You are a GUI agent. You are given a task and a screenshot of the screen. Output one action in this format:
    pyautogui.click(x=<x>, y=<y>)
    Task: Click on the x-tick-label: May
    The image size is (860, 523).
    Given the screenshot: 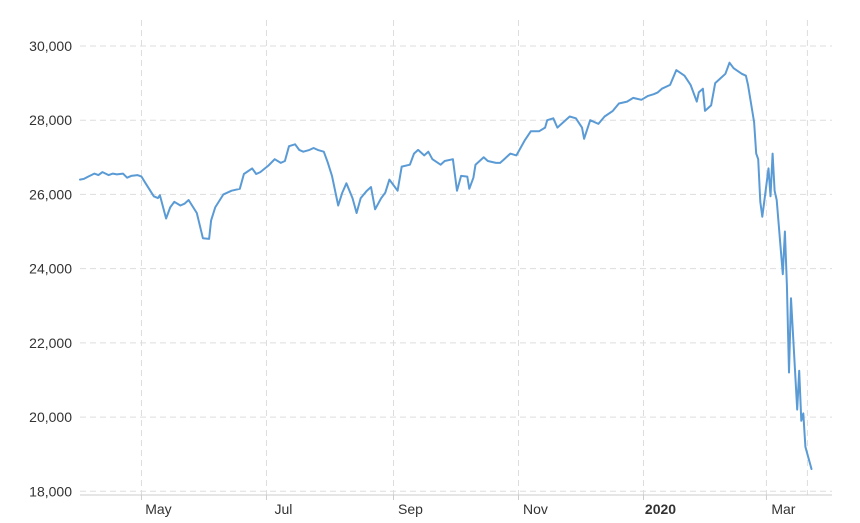 What is the action you would take?
    pyautogui.click(x=158, y=509)
    